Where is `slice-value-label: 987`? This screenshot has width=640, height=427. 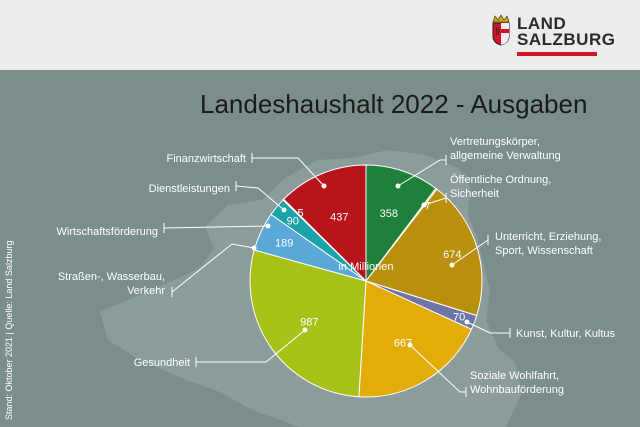 slice-value-label: 987 is located at coordinates (309, 322).